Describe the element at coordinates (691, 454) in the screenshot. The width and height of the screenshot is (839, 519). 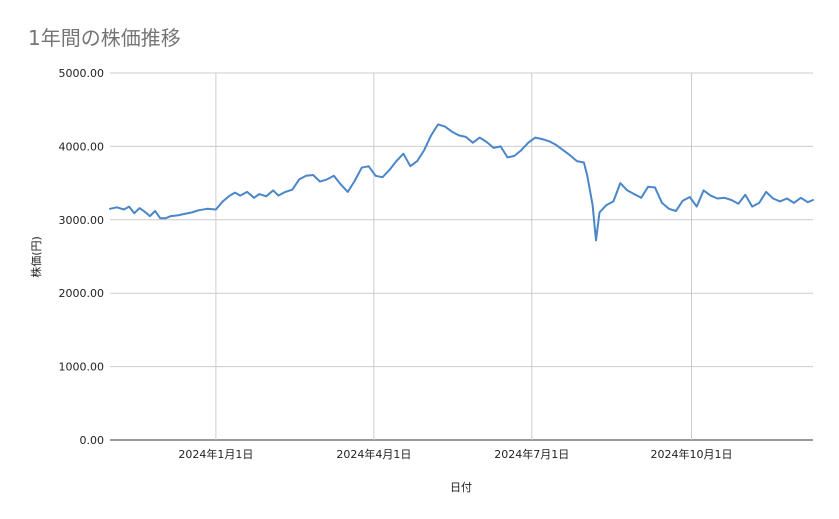
I see `x-tick-label: 2024年10月1日` at that location.